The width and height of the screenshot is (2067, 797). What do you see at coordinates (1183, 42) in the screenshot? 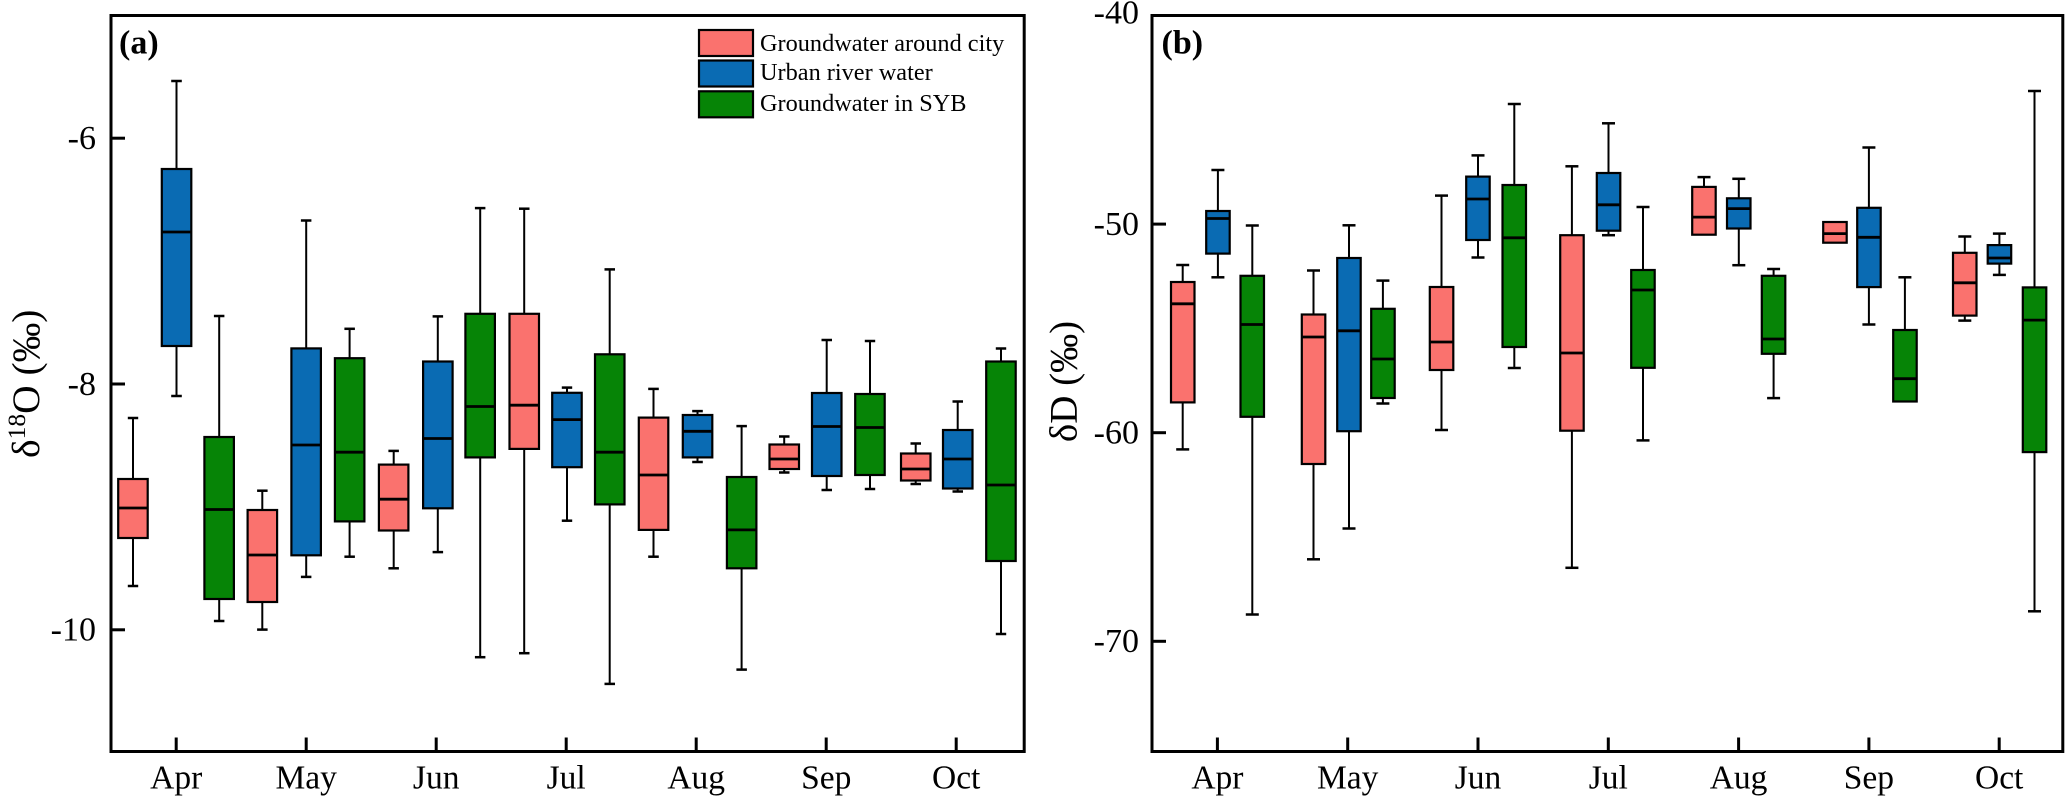
I see `svg-text: (b)` at bounding box center [1183, 42].